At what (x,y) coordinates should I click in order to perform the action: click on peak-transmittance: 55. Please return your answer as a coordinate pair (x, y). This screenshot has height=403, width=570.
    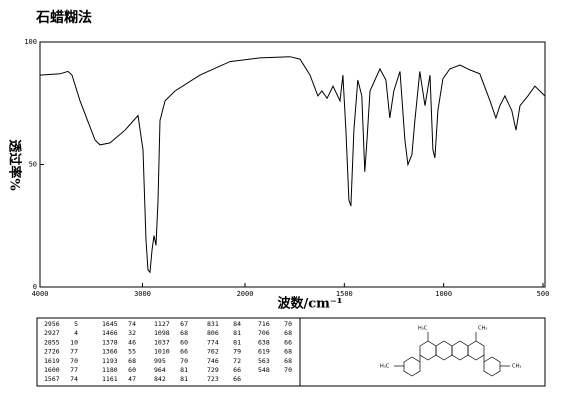
    Looking at the image, I should click on (132, 352).